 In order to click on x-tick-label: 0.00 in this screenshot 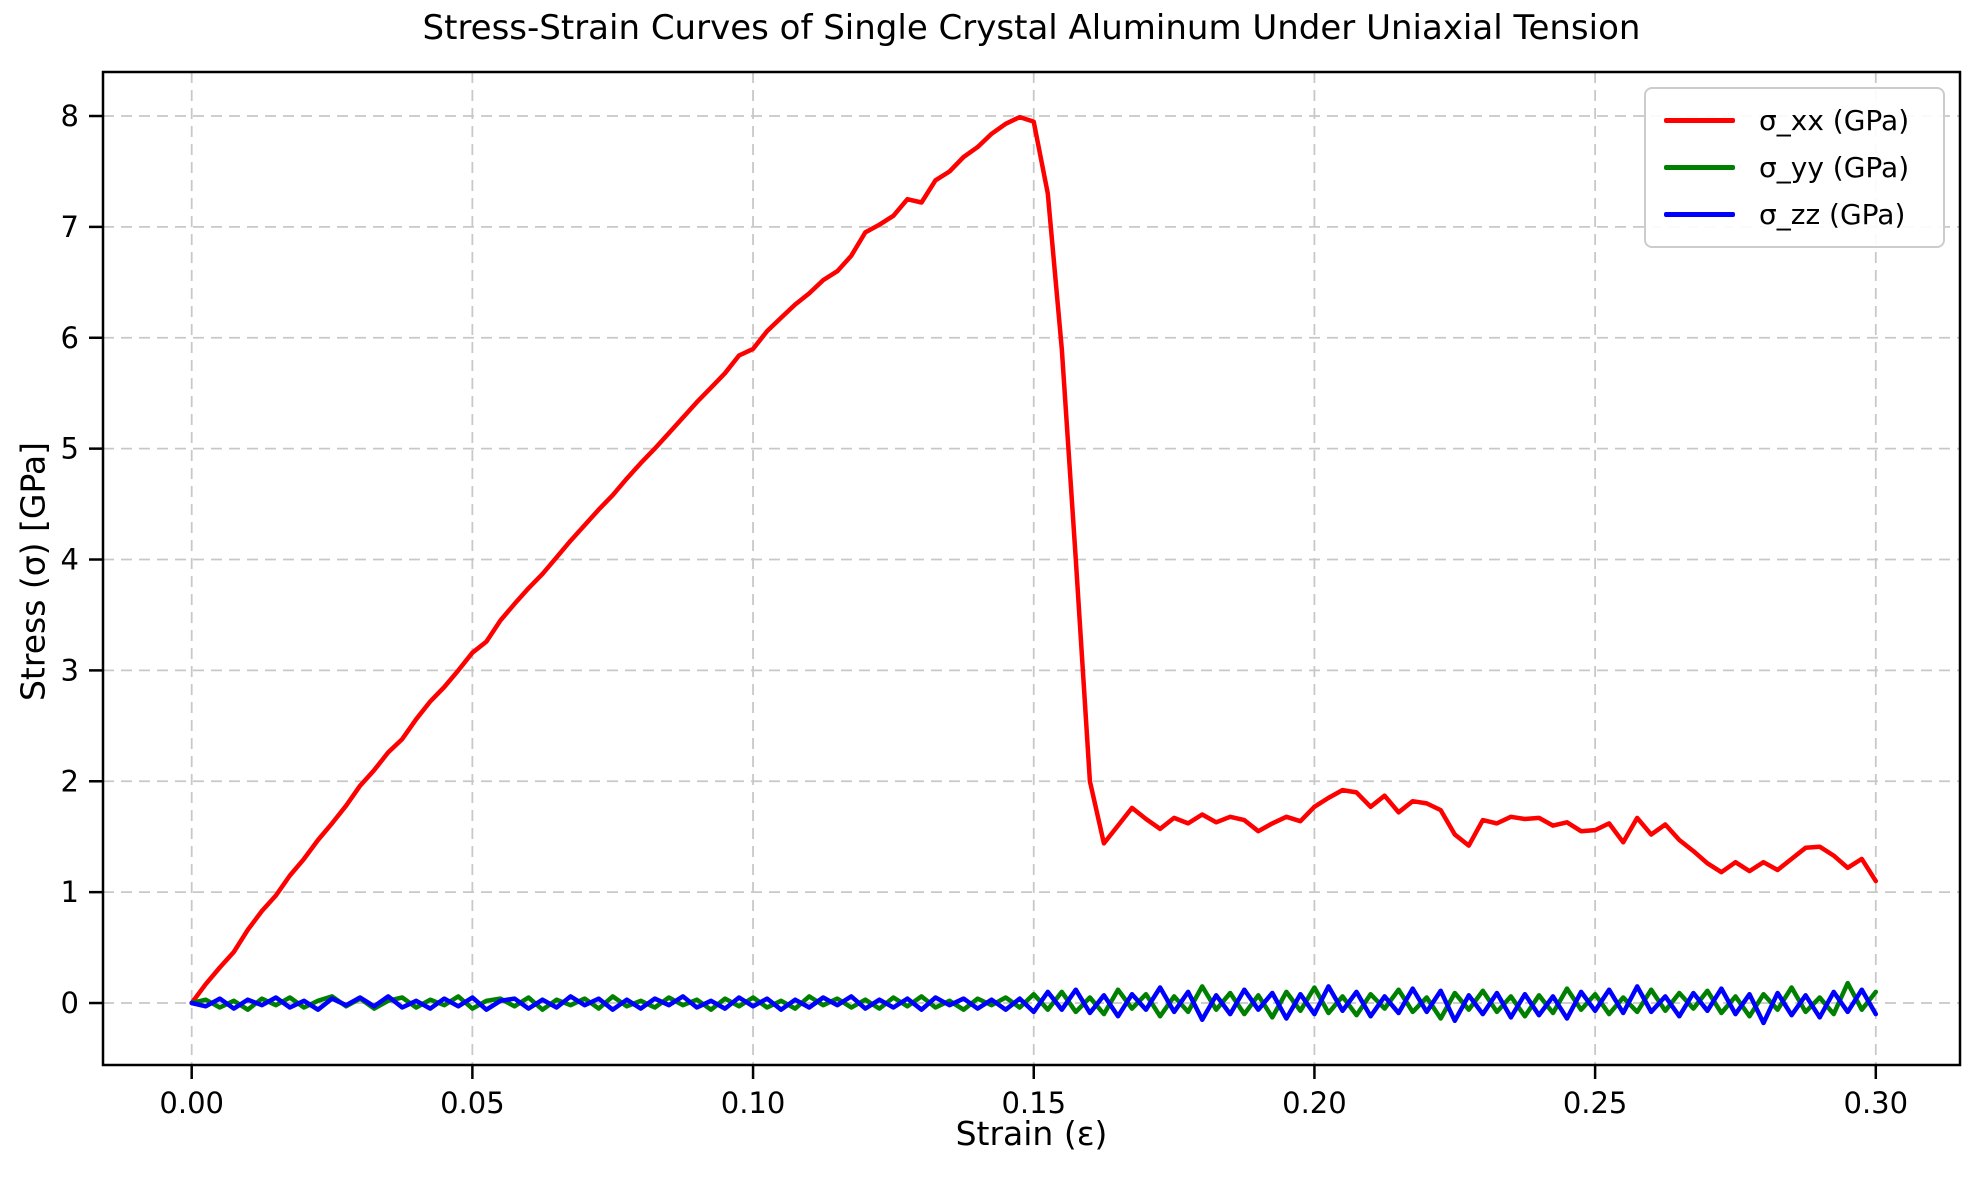, I will do `click(191, 1103)`.